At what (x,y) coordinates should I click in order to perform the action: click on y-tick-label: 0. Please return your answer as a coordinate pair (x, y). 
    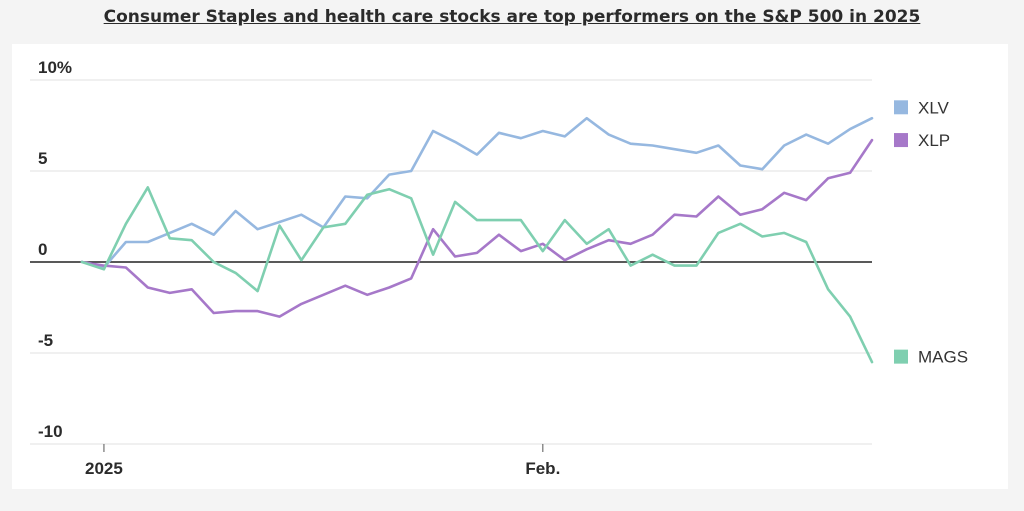
    Looking at the image, I should click on (42, 249).